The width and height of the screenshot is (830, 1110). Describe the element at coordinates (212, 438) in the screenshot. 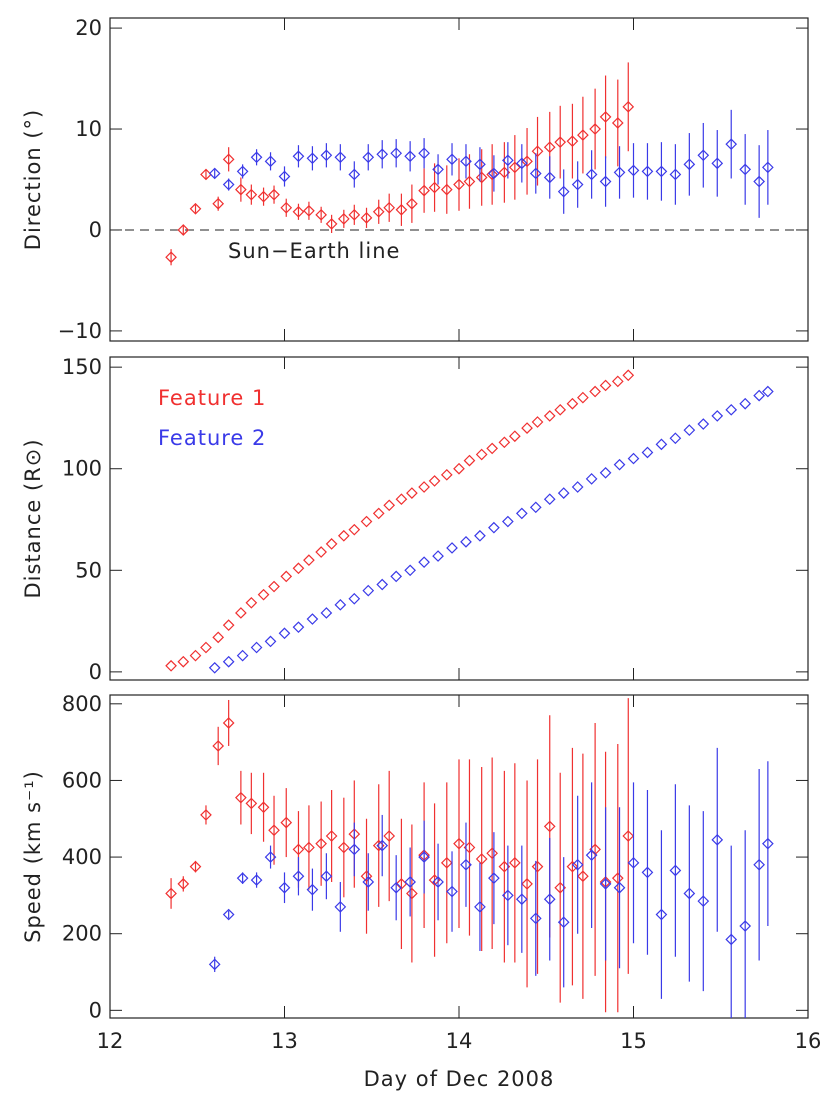

I see `legend-entry: Feature 2` at that location.